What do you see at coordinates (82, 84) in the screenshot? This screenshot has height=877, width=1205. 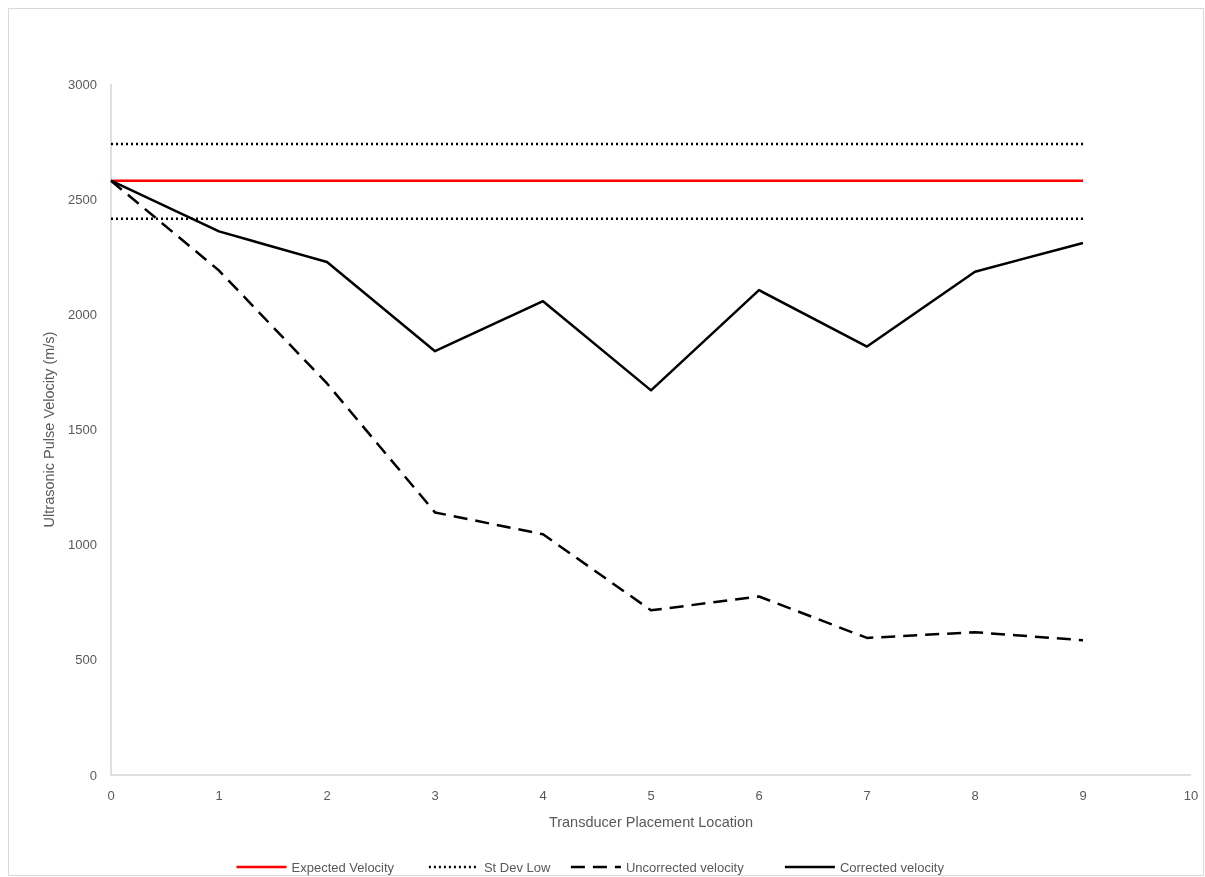 I see `y-tick-label: 3000` at bounding box center [82, 84].